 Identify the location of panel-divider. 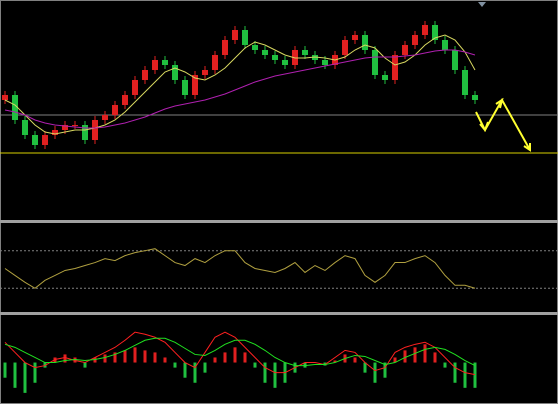
(279, 221).